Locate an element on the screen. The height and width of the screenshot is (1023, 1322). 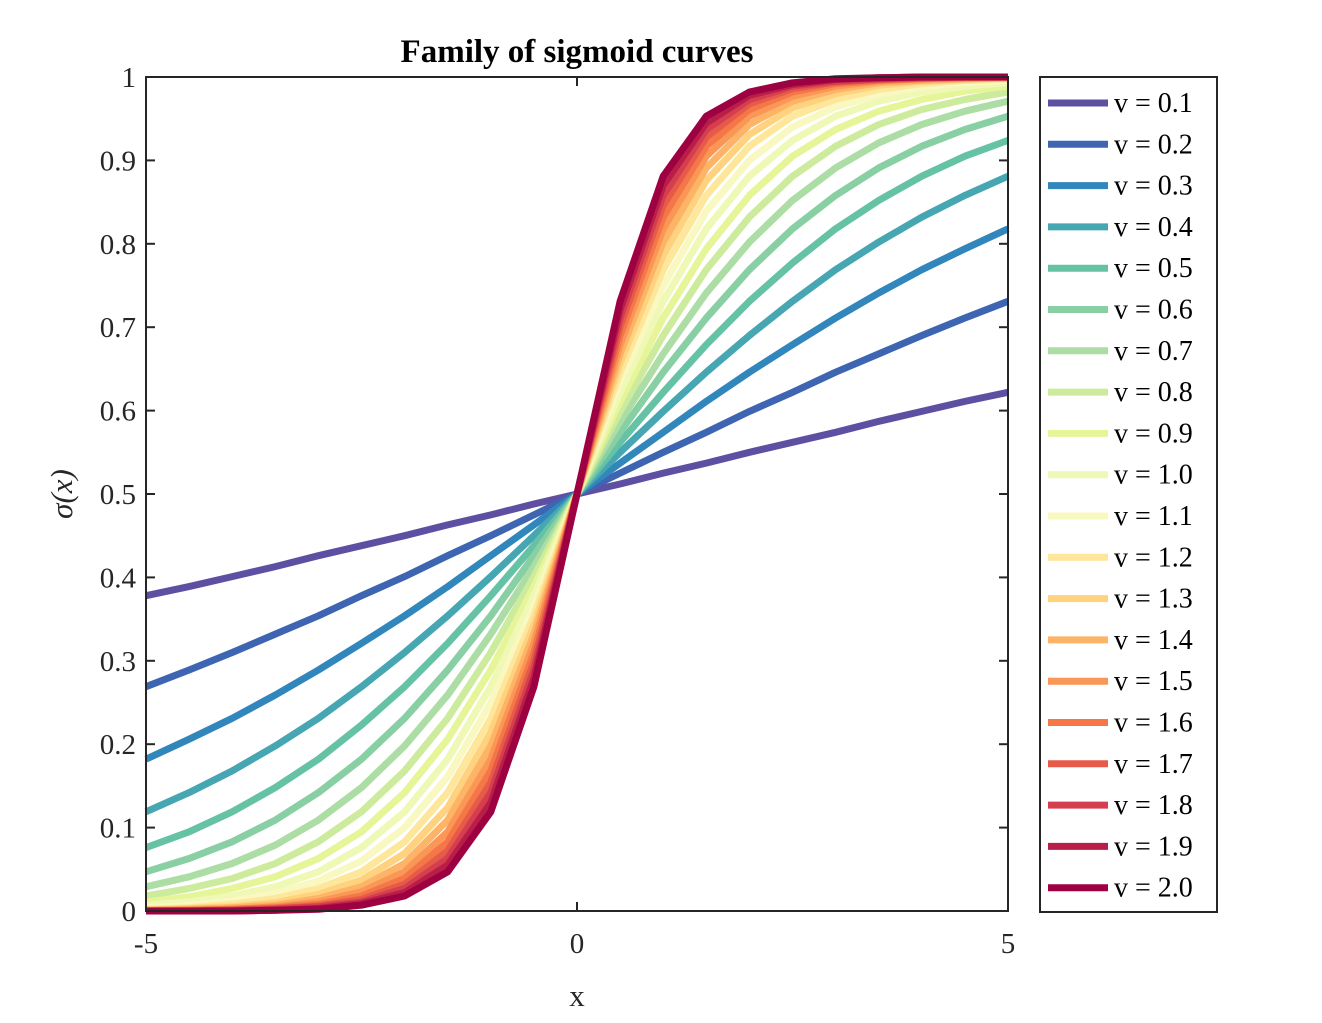
y-tick-label: 0.7 is located at coordinates (118, 328).